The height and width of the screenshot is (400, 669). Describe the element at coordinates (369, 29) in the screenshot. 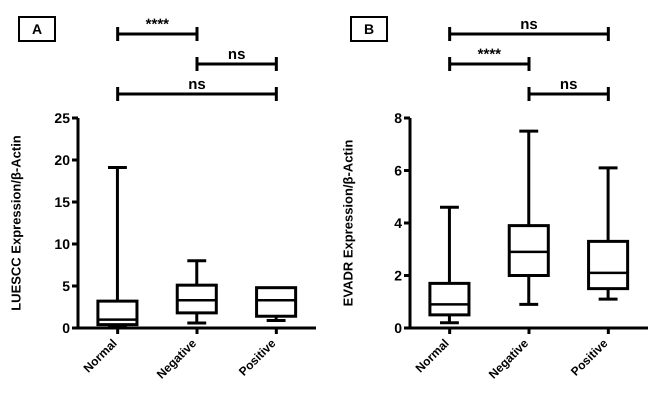

I see `chart-title: B` at that location.